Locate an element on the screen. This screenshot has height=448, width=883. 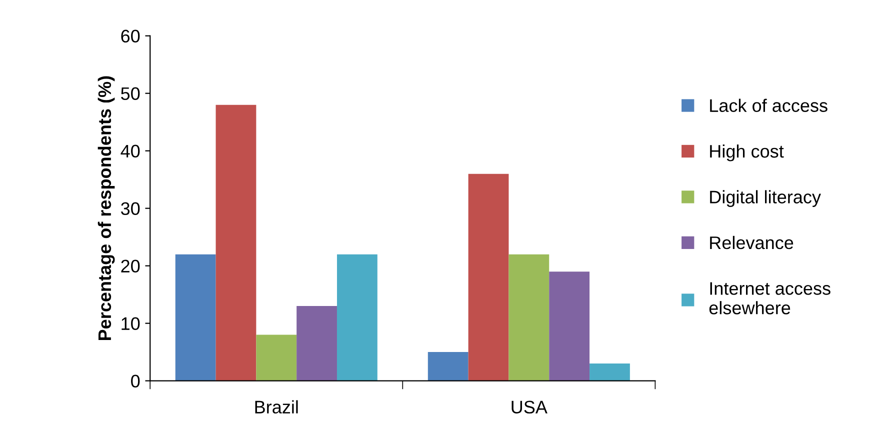
legend-label: Lack of access is located at coordinates (769, 105).